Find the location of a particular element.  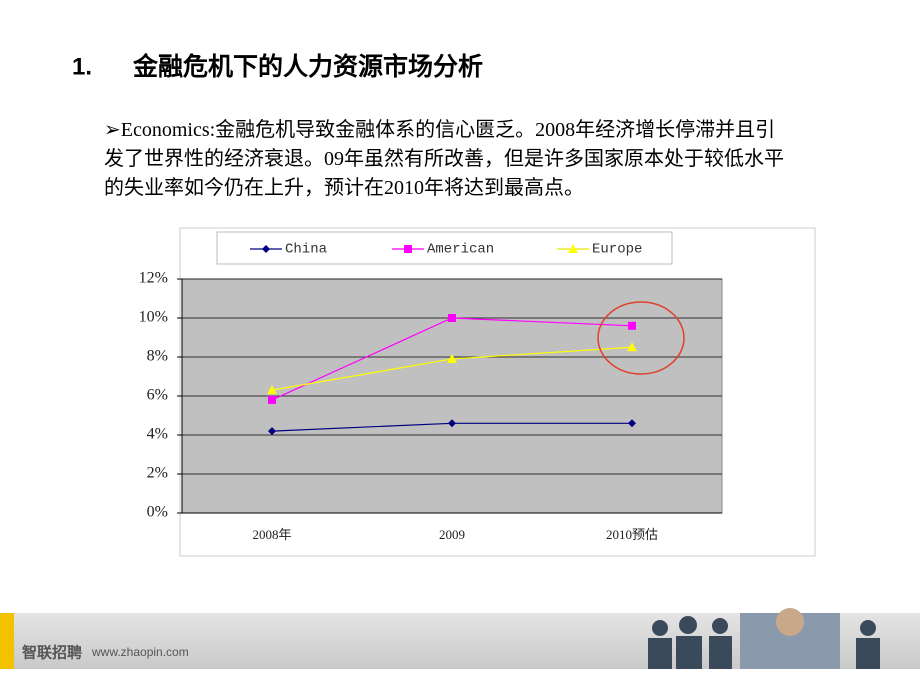

x-tick-label: 2010预估 is located at coordinates (632, 534).